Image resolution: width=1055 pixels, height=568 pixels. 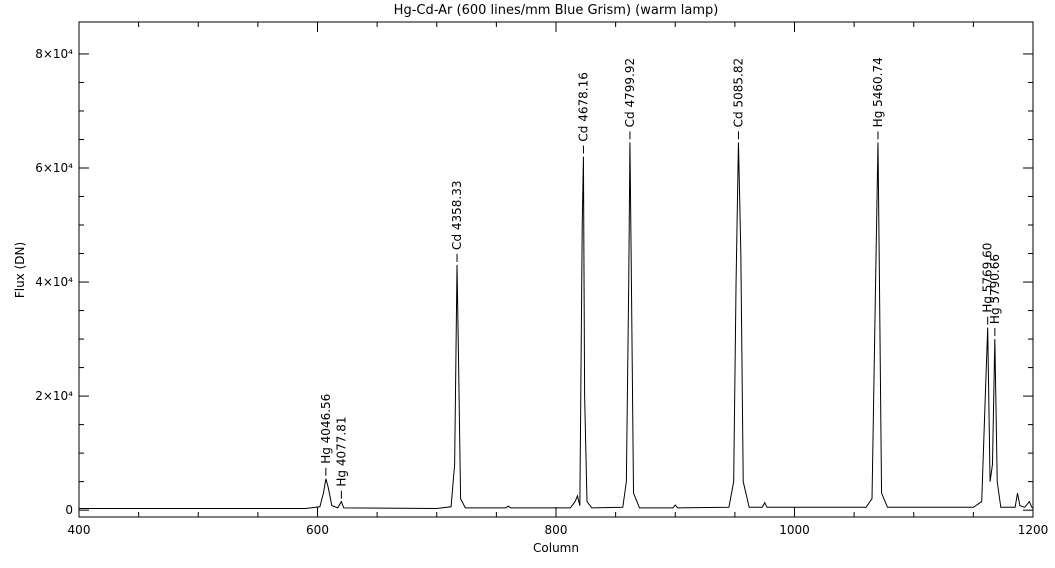 I want to click on x-tick-label: 400, so click(x=79, y=530).